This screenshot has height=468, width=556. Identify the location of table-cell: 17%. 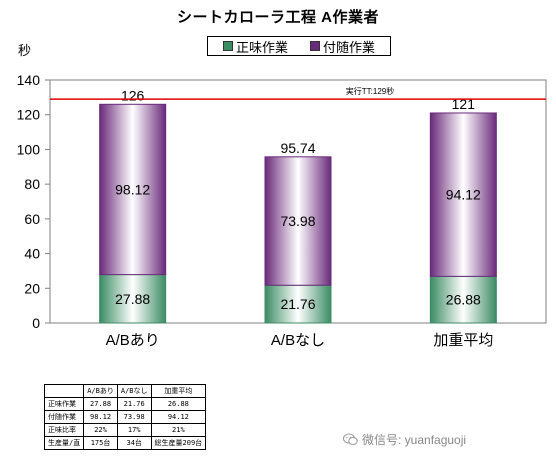
(134, 430).